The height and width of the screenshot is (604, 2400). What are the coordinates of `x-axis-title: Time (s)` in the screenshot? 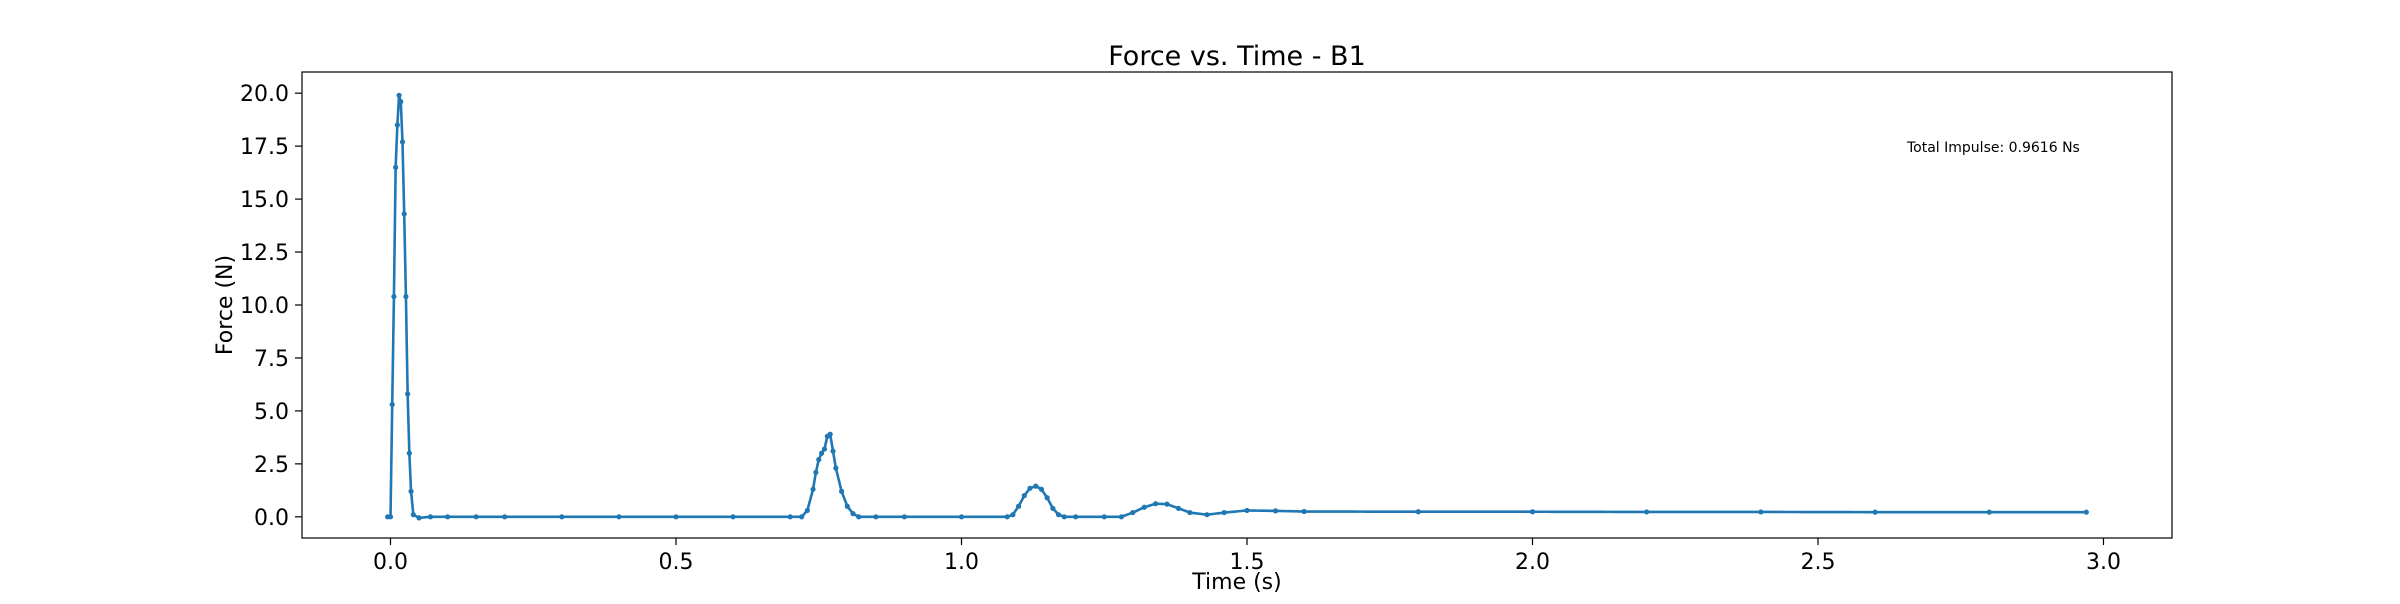 It's located at (1236, 582).